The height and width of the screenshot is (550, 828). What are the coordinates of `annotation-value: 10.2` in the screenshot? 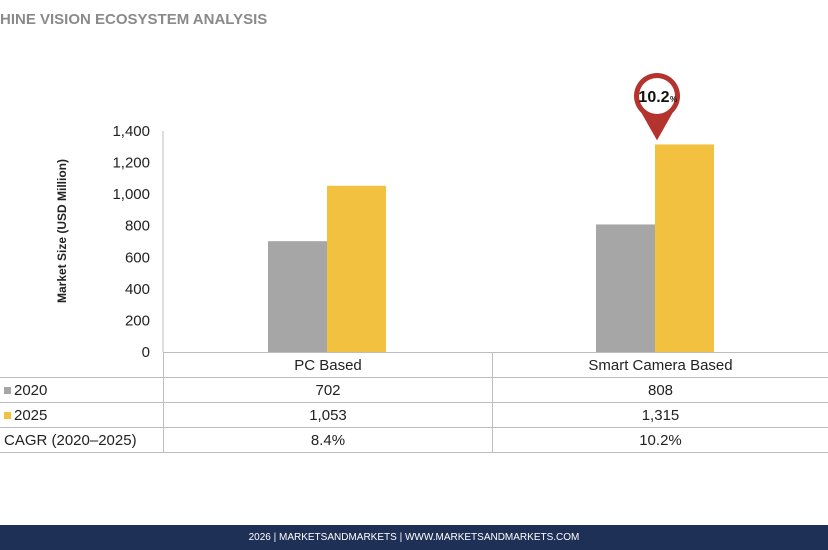 It's located at (653, 97).